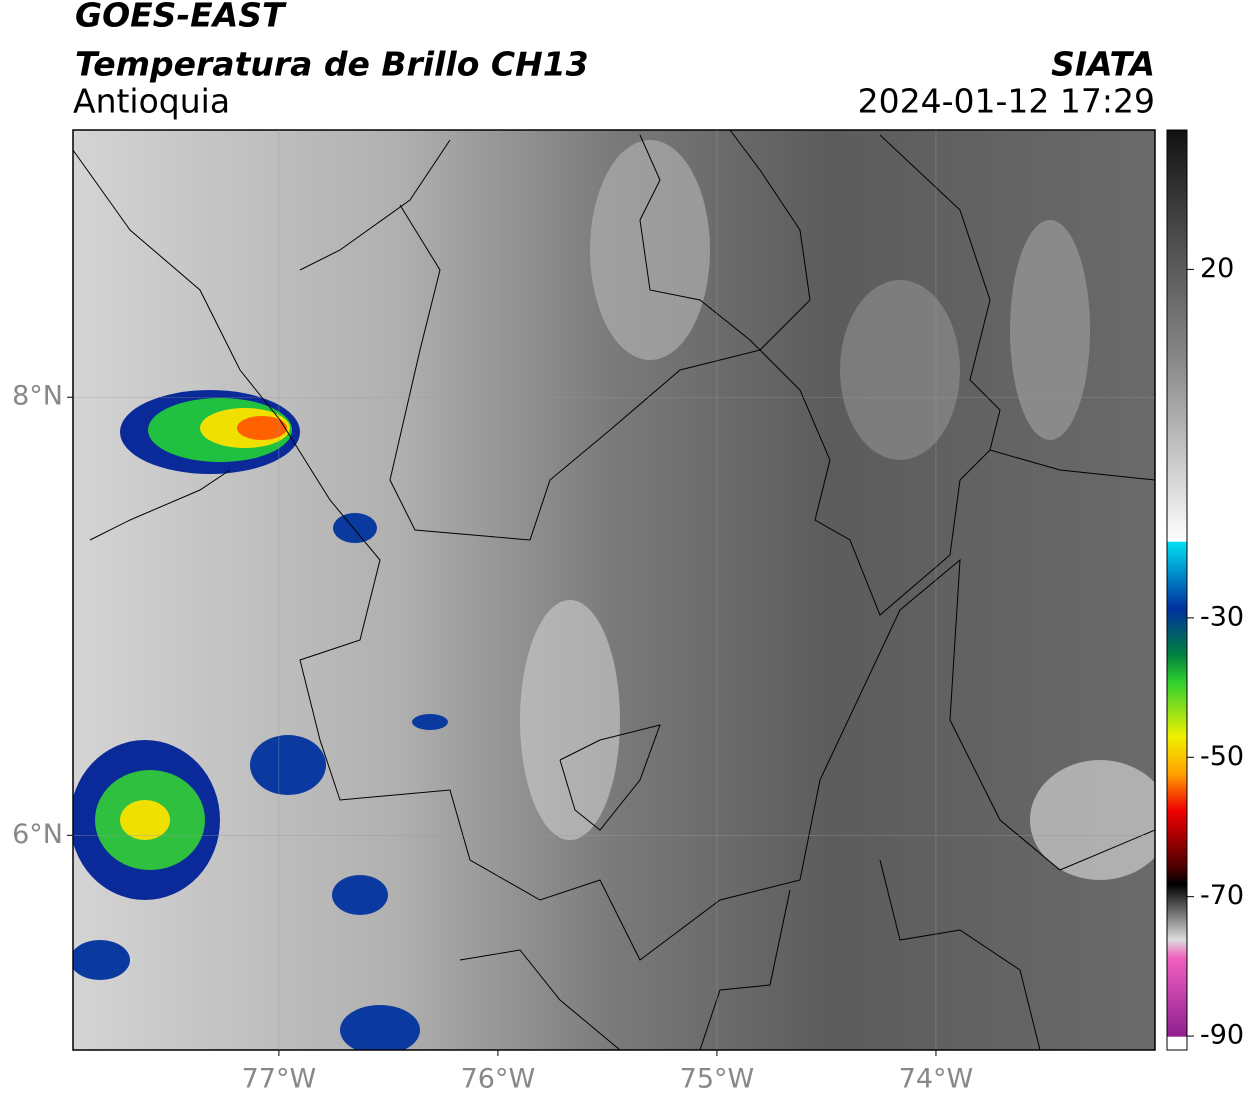  Describe the element at coordinates (37, 396) in the screenshot. I see `lat-label: 8°N` at that location.